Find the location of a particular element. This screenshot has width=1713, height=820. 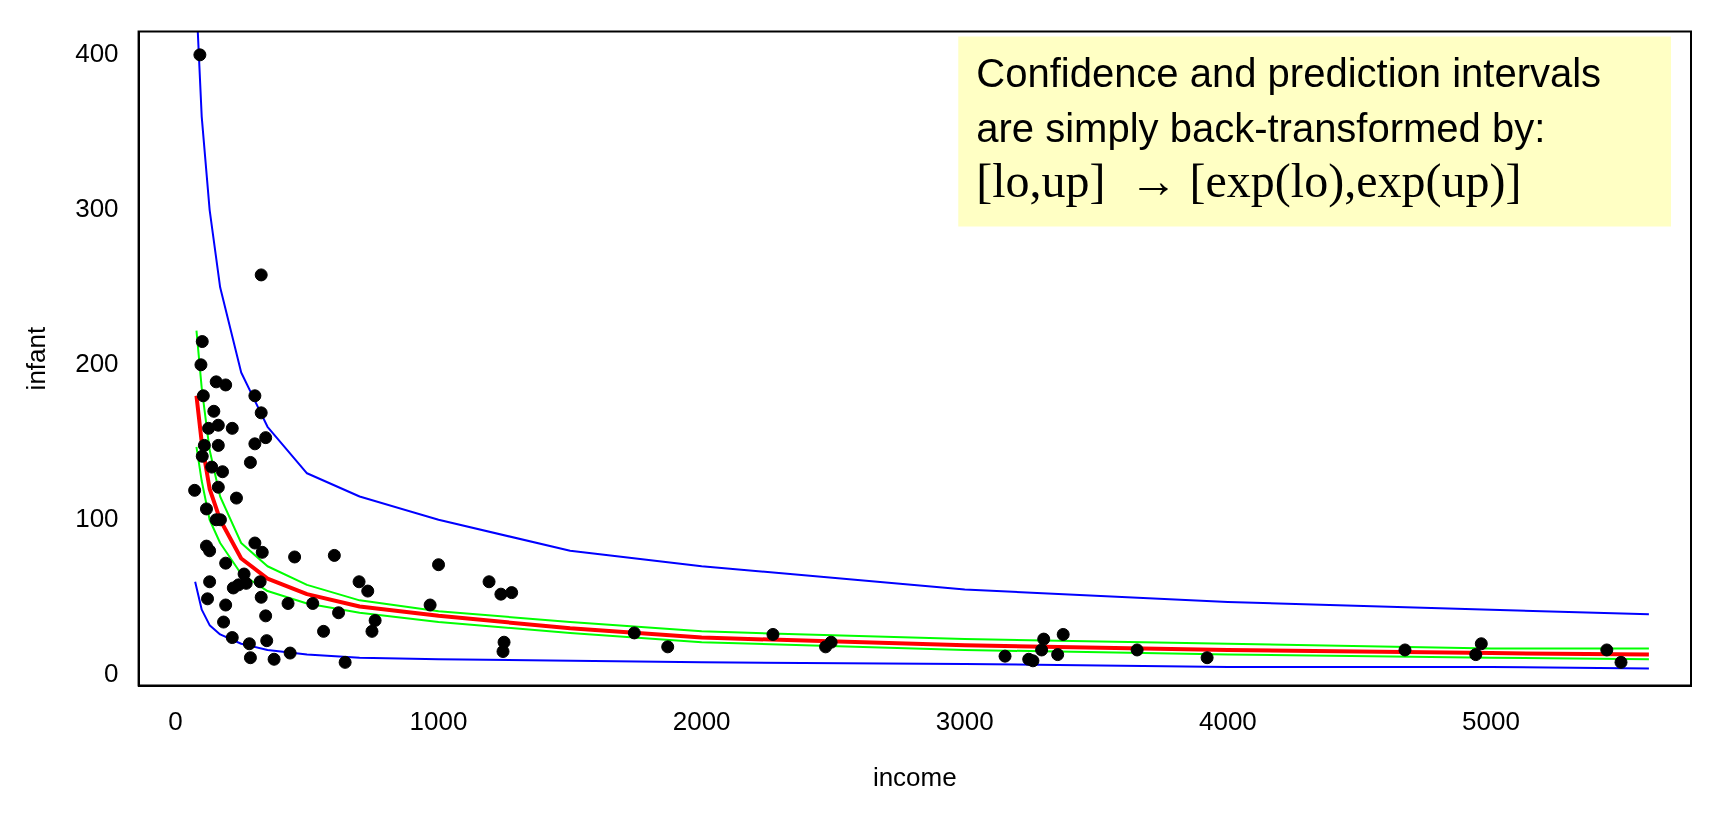

annotation: [lo,up] → [exp(lo),exp(up)] is located at coordinates (1249, 180).